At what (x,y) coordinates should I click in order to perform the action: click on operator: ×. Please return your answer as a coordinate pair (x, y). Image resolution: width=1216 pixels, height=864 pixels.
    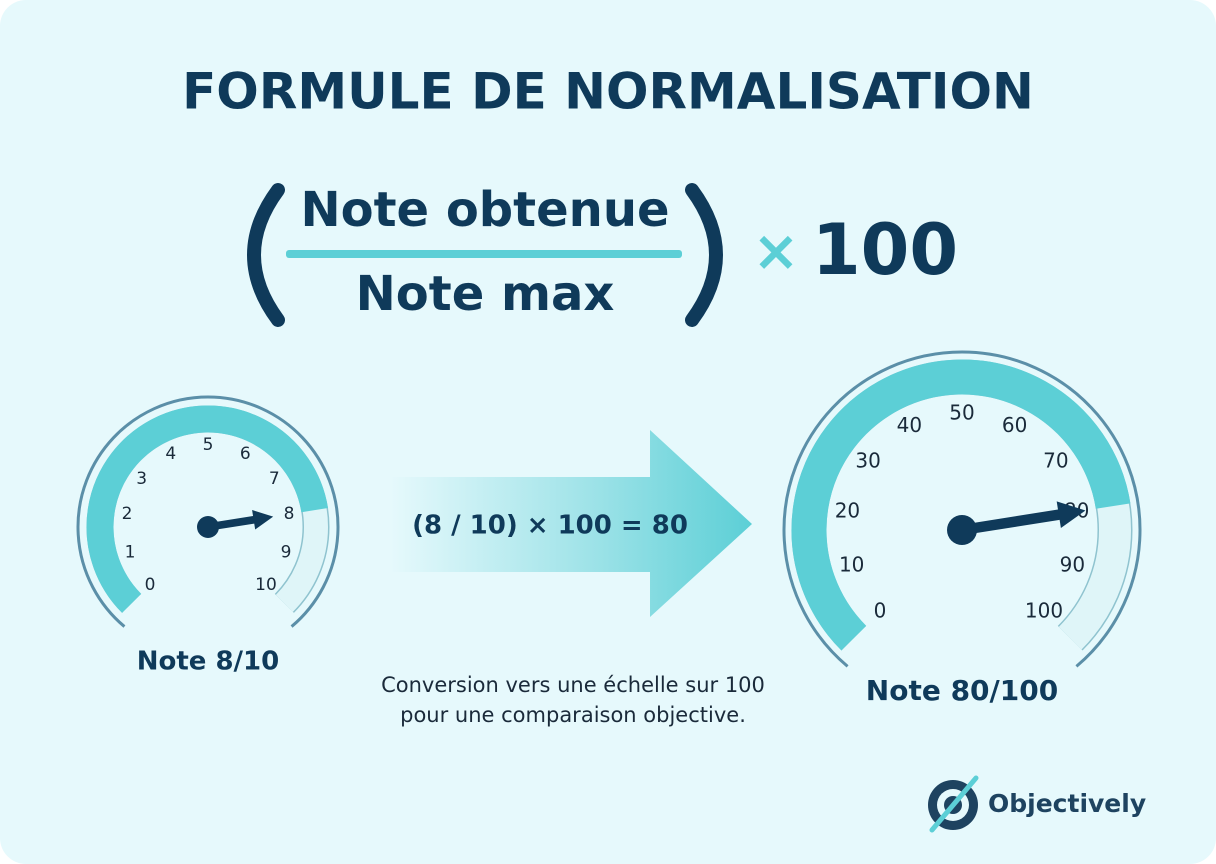
    Looking at the image, I should click on (776, 251).